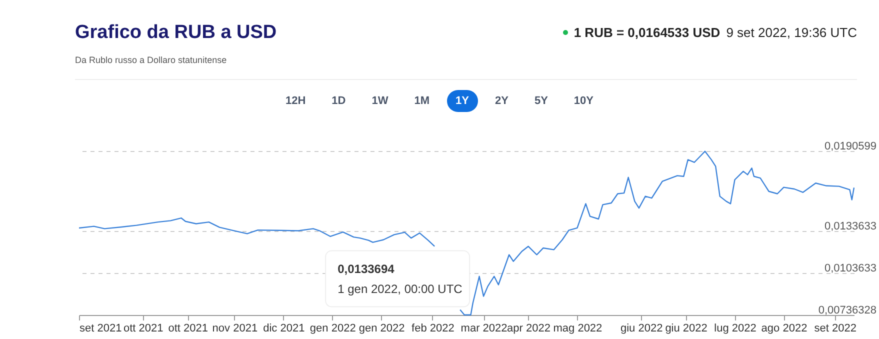 The height and width of the screenshot is (339, 879). I want to click on text: 1Y, so click(462, 101).